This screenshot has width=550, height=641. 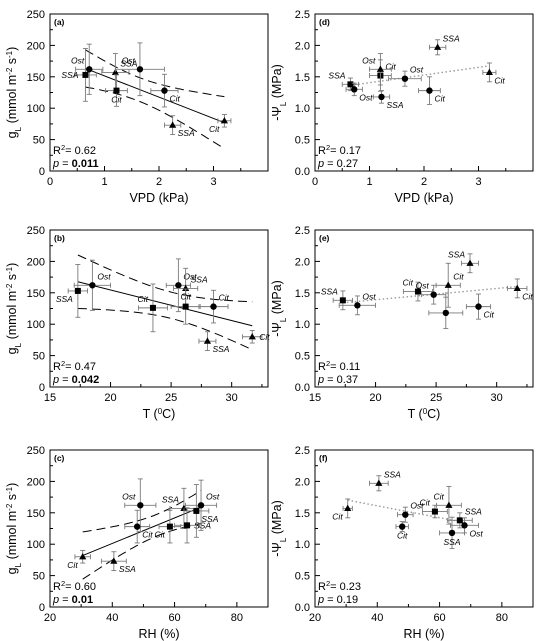 I want to click on y-tick-label: 150, so click(x=36, y=294).